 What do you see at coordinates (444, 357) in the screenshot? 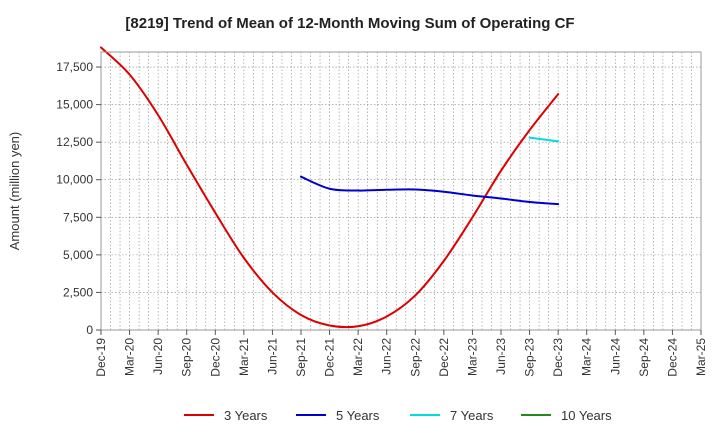
I see `x-tick-label: Dec-22` at bounding box center [444, 357].